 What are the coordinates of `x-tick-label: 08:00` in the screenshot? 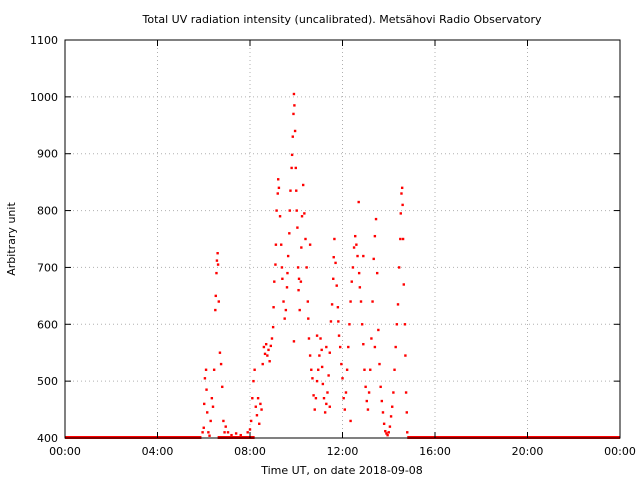 It's located at (250, 451).